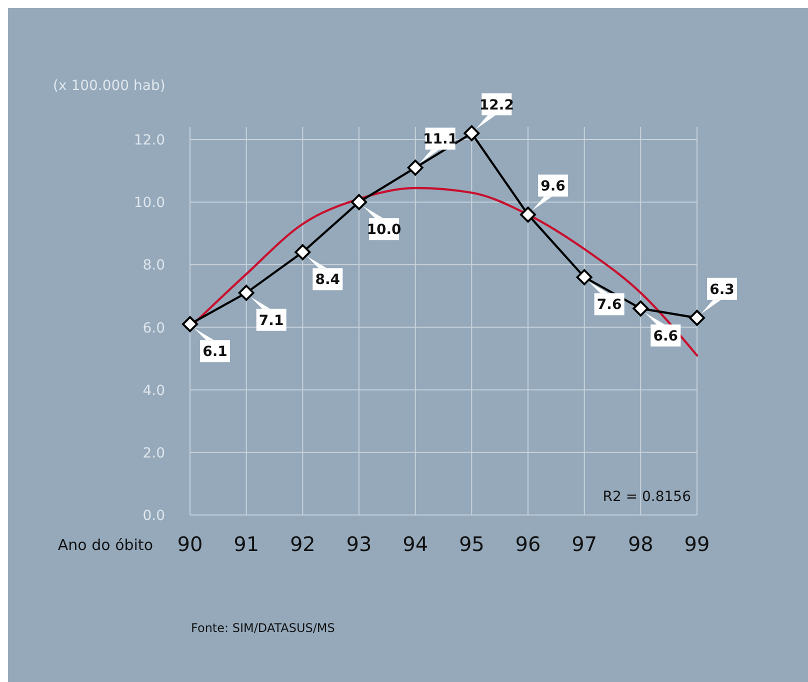 The width and height of the screenshot is (808, 682). I want to click on y-tick-label: 6.0, so click(153, 328).